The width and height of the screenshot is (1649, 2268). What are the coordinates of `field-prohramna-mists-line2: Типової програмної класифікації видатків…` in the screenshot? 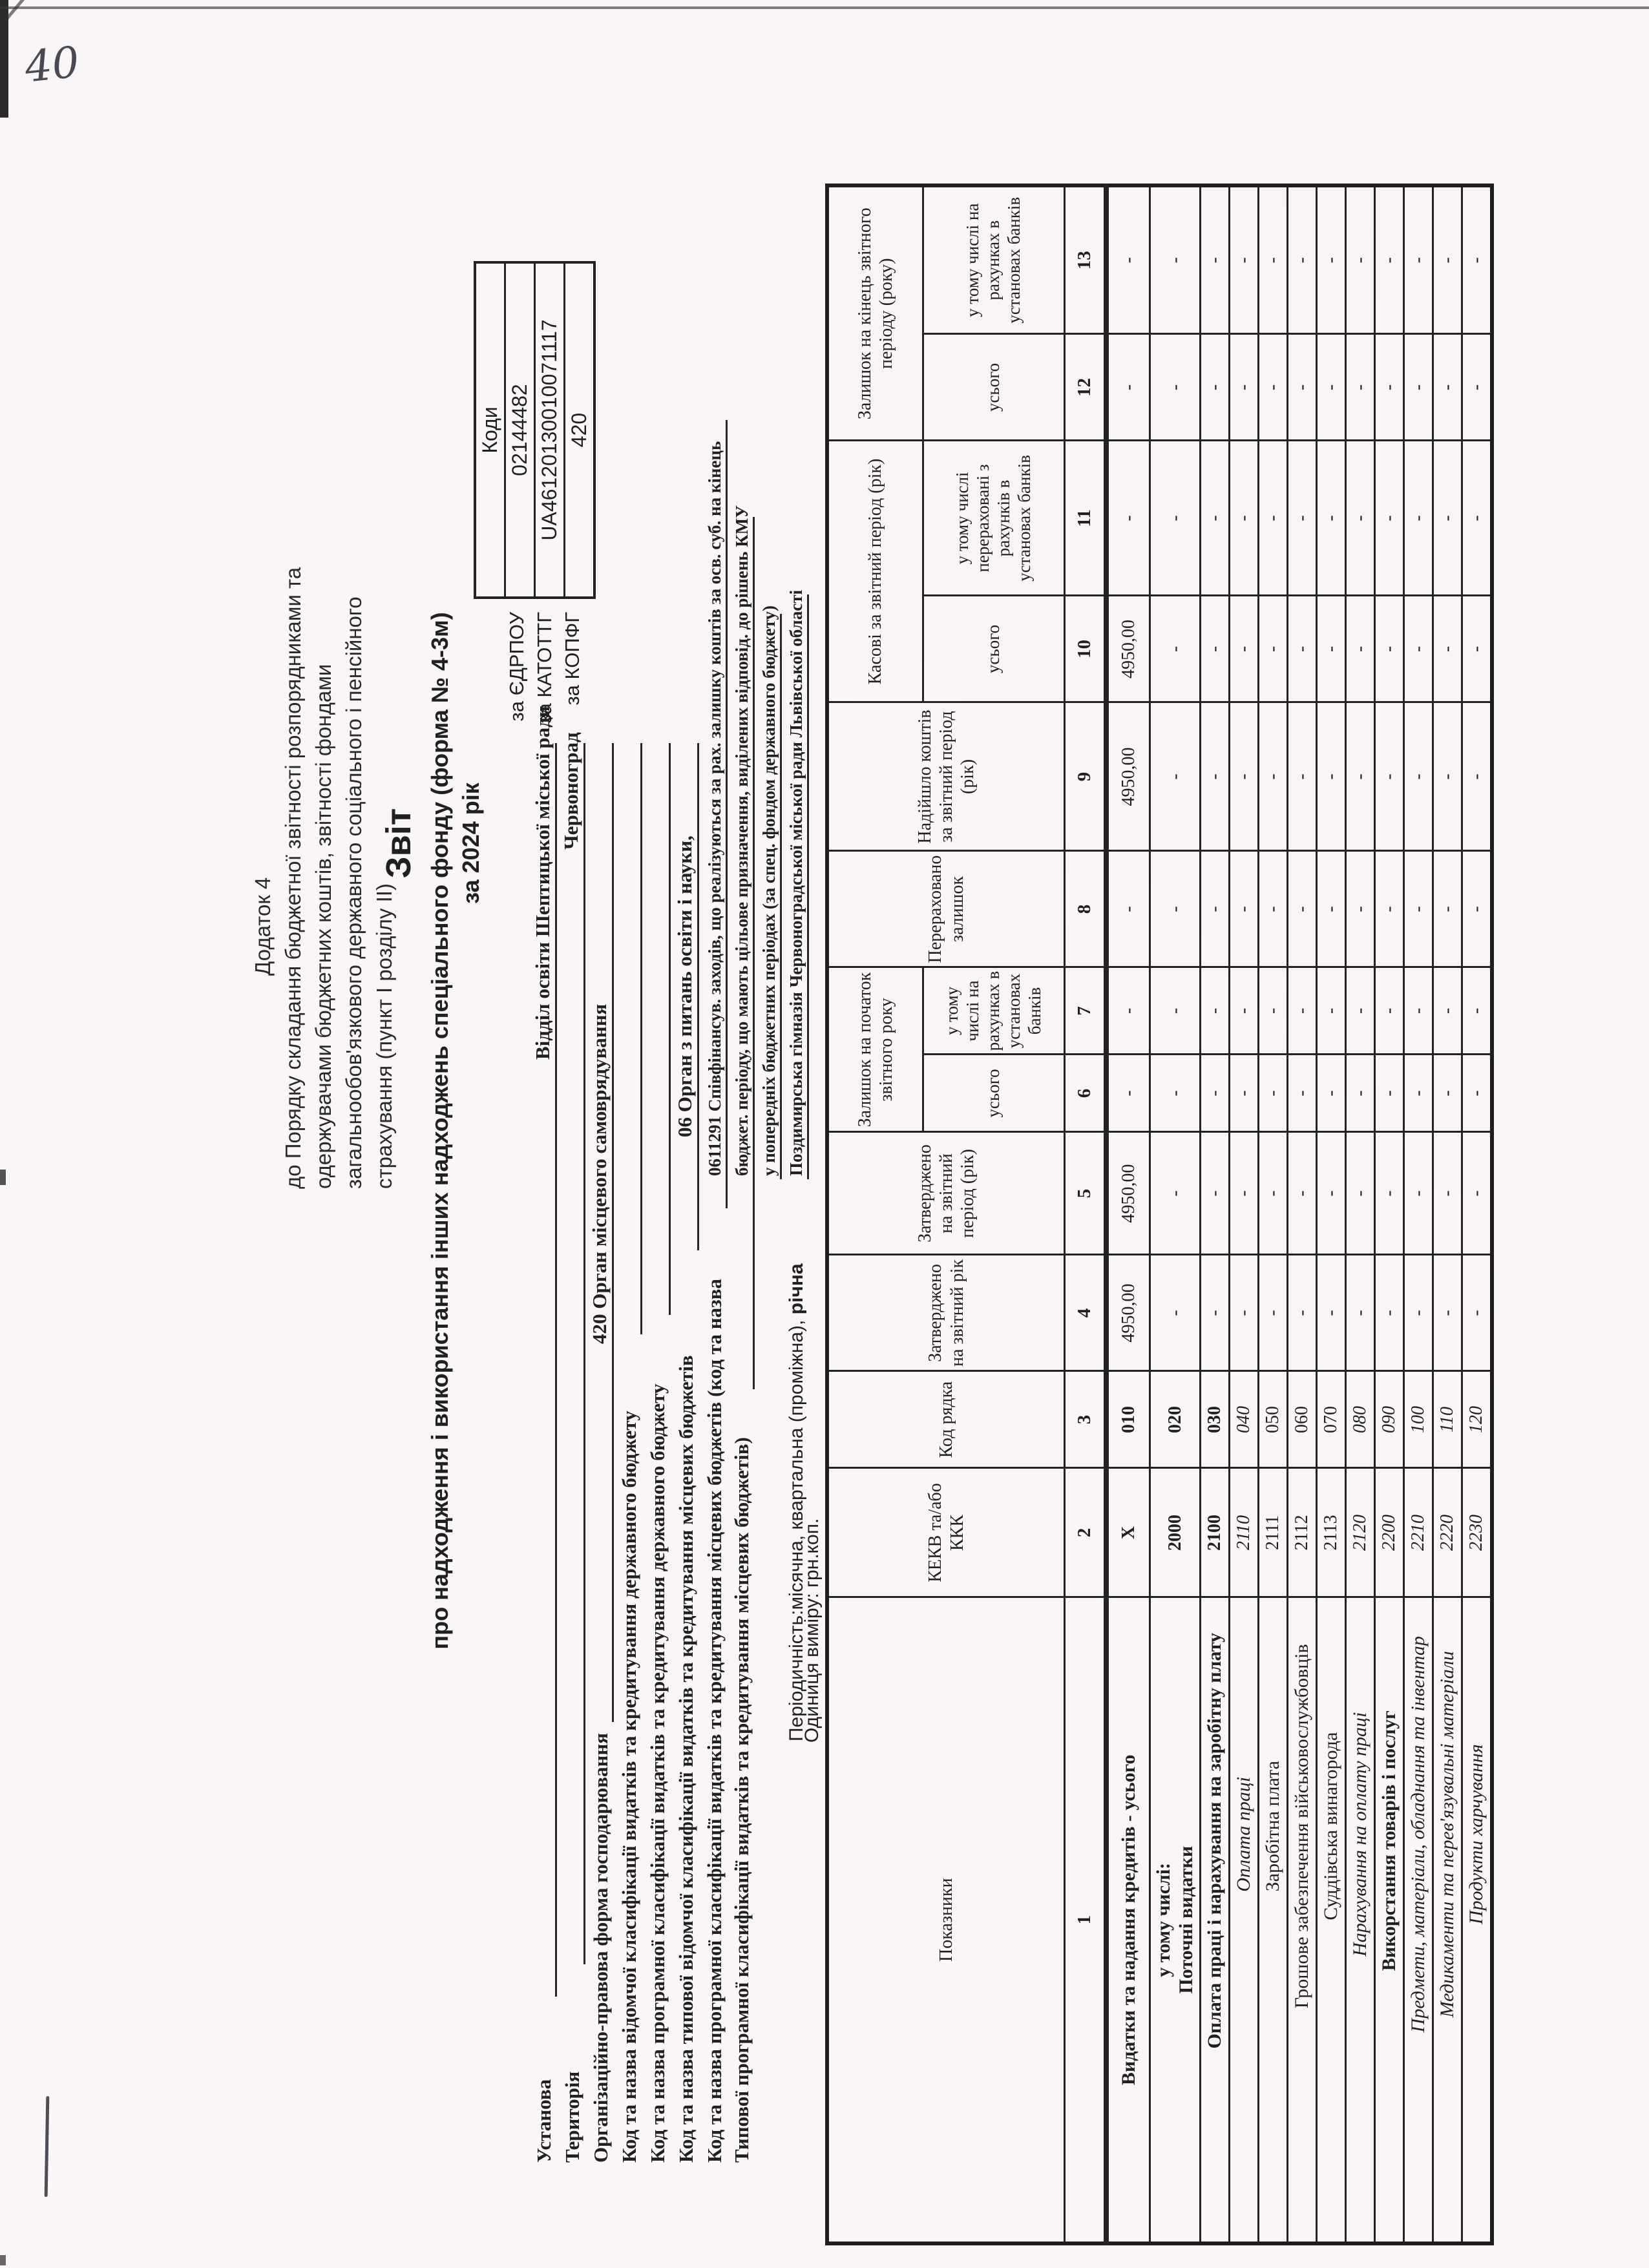 It's located at (740, 1134).